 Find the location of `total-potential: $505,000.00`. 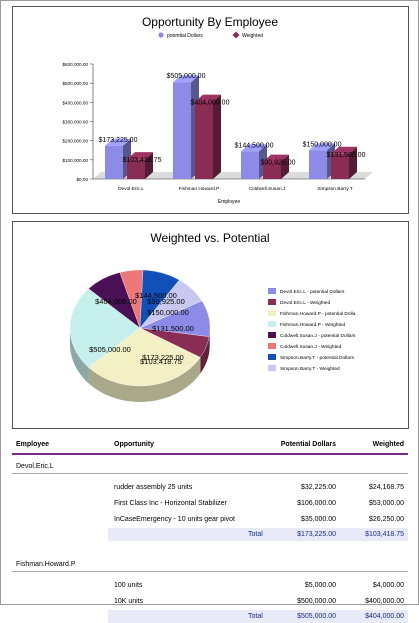

total-potential: $505,000.00 is located at coordinates (316, 616).